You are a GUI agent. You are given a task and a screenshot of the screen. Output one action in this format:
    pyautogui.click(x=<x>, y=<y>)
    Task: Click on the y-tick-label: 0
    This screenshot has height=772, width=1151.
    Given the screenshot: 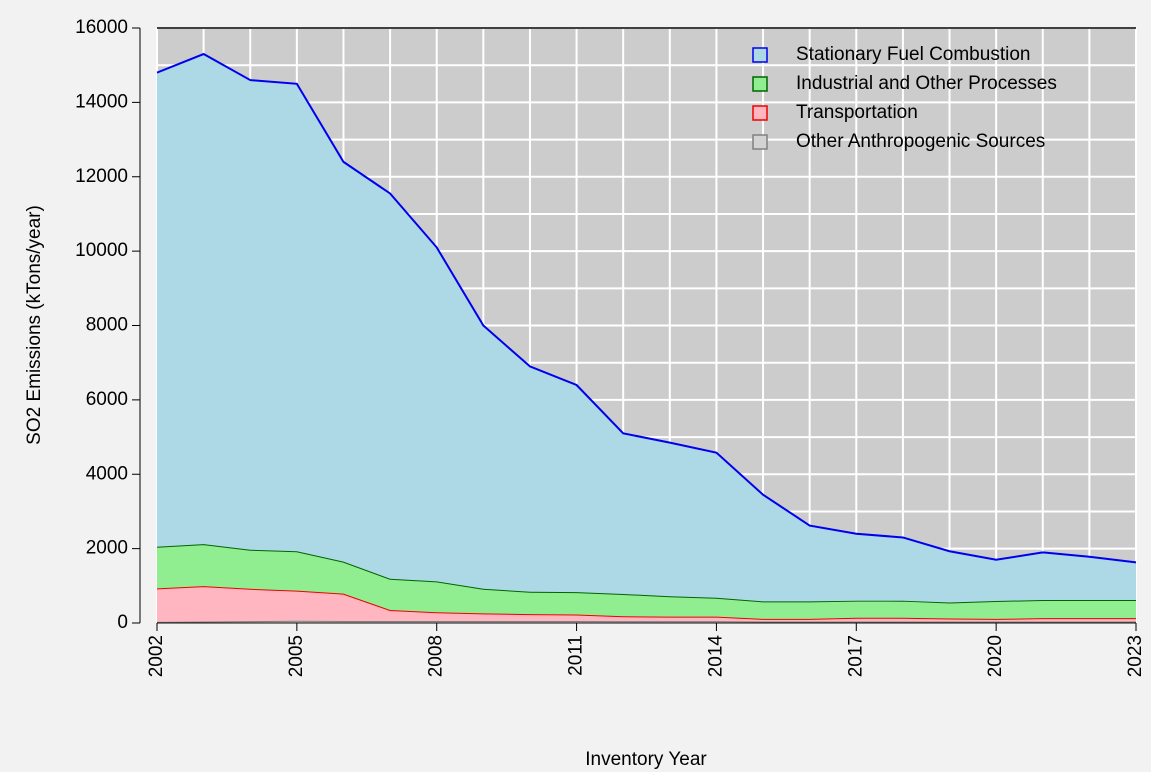 What is the action you would take?
    pyautogui.click(x=122, y=622)
    